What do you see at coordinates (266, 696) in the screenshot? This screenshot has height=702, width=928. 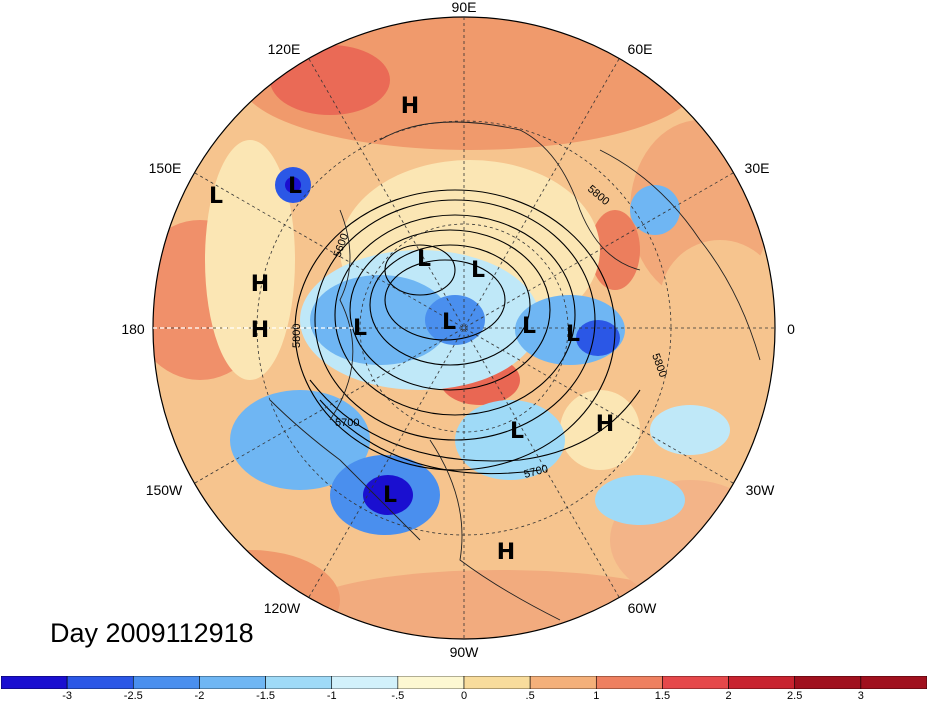 I see `colorbar-tick-label: -1.5` at bounding box center [266, 696].